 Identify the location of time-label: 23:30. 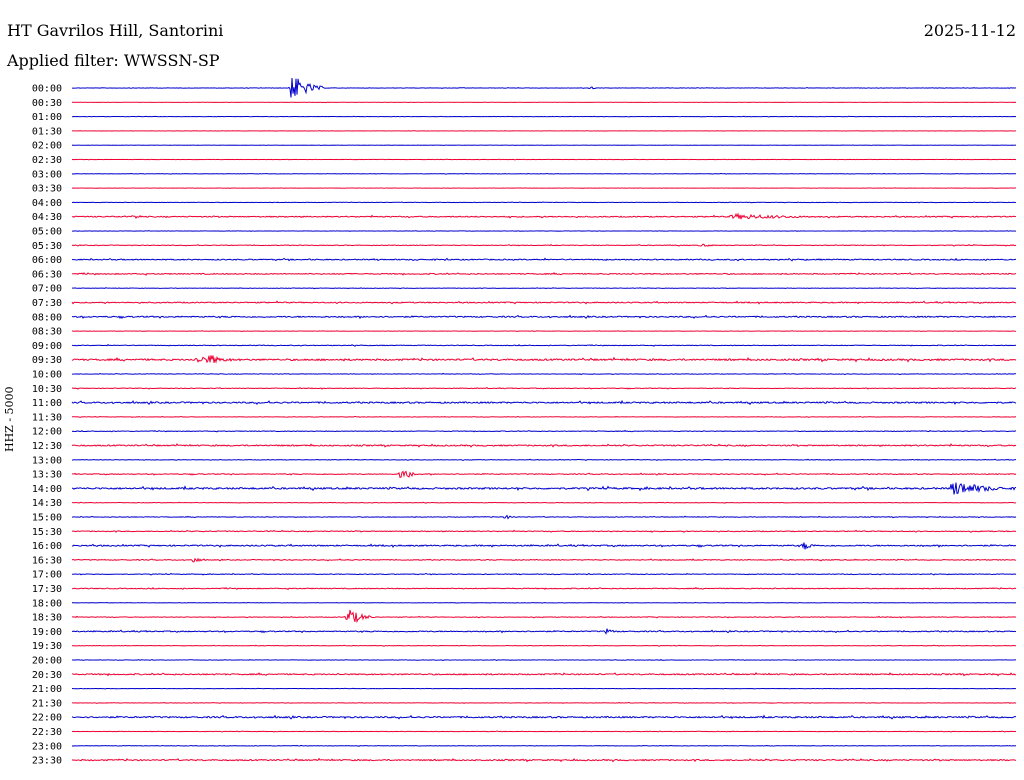
(47, 761).